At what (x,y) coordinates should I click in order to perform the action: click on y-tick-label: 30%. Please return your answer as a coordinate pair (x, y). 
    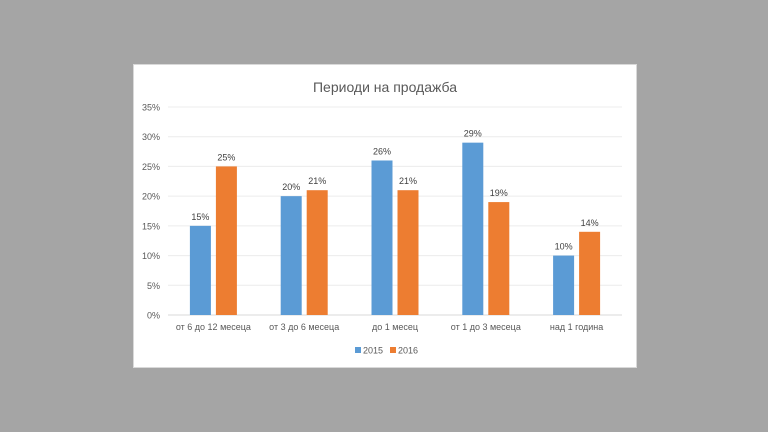
    Looking at the image, I should click on (151, 137).